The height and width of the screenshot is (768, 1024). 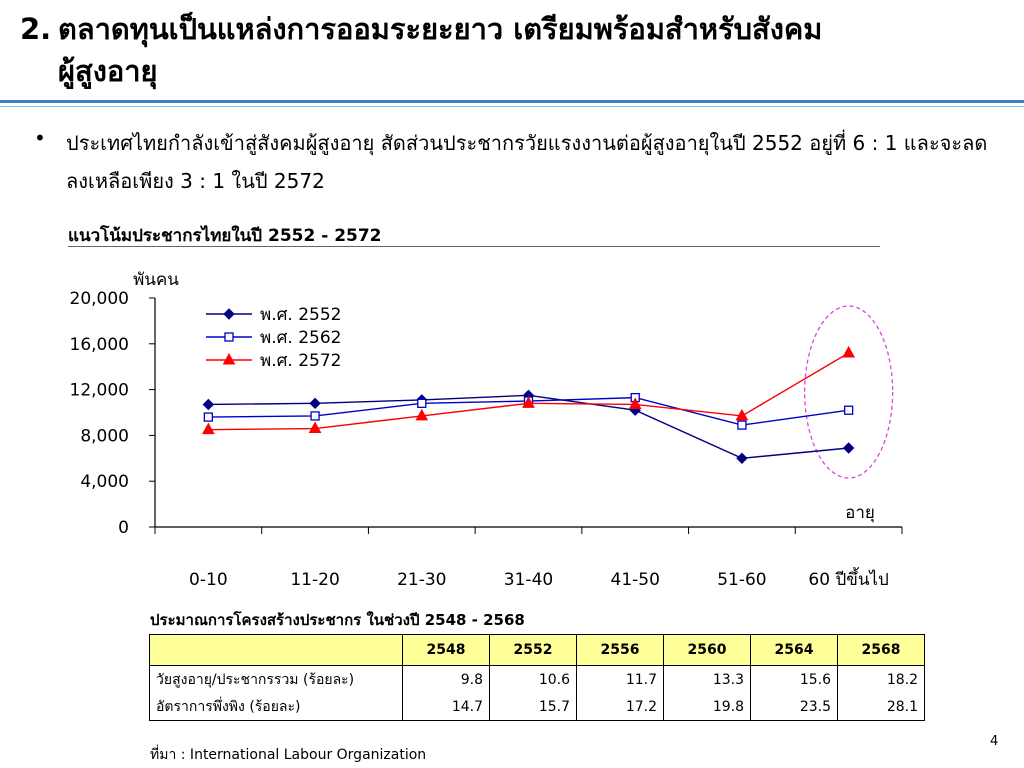 I want to click on table-cell: 9.8, so click(x=446, y=679).